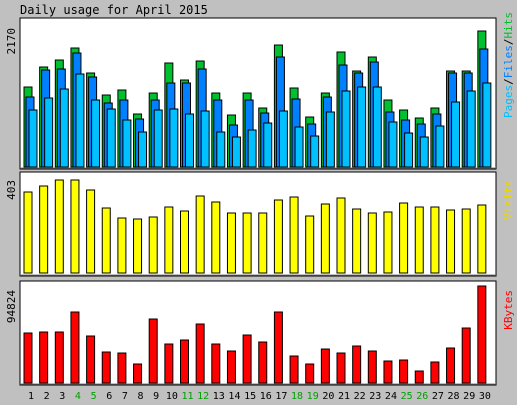  I want to click on day-label: 26, so click(422, 396).